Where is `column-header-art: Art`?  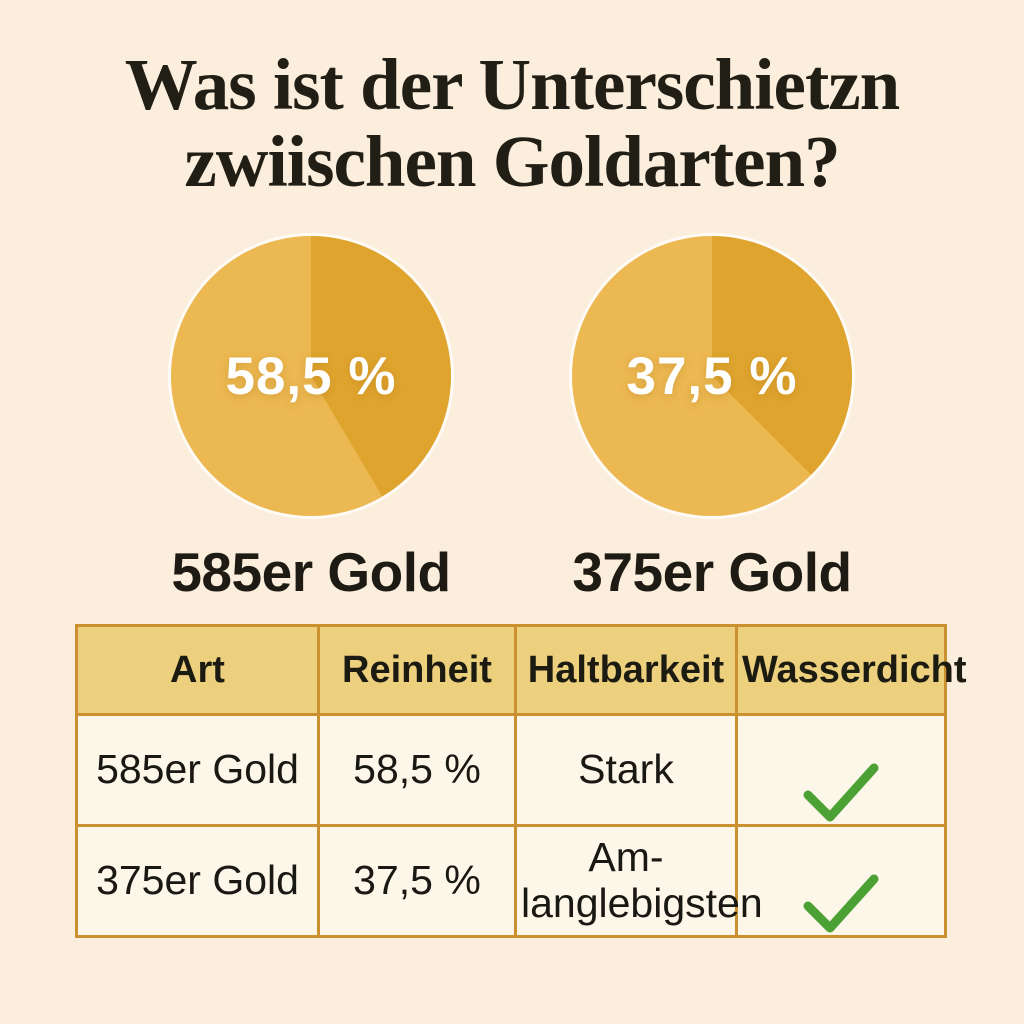
column-header-art: Art is located at coordinates (197, 670).